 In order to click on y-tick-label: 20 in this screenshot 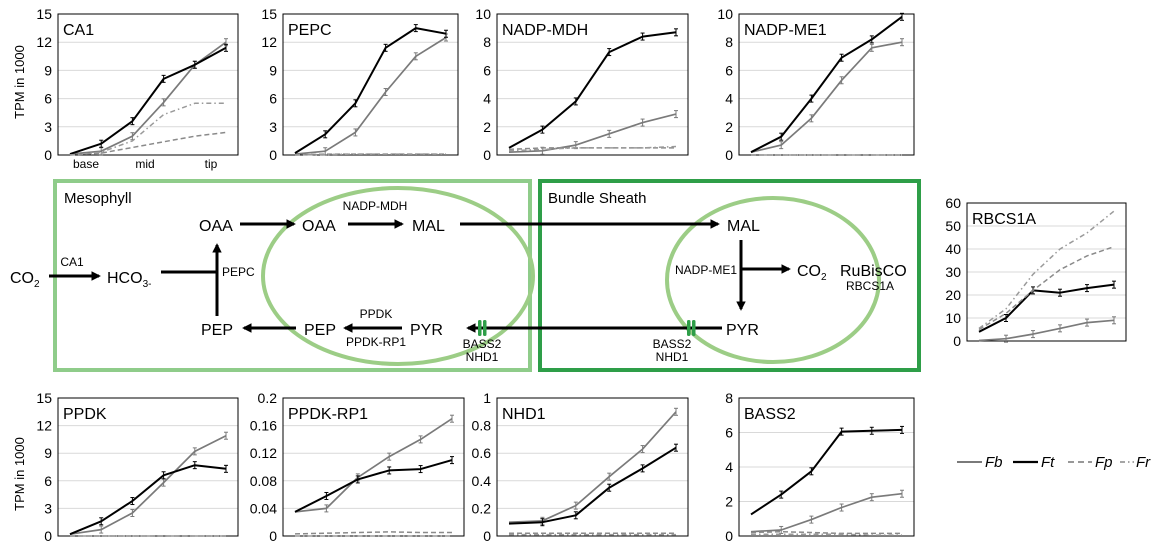, I will do `click(953, 295)`.